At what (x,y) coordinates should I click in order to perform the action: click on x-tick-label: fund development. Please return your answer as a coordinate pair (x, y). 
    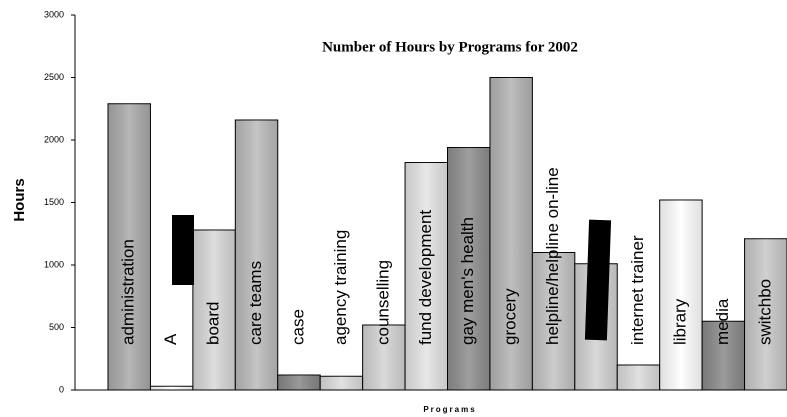
    Looking at the image, I should click on (425, 277).